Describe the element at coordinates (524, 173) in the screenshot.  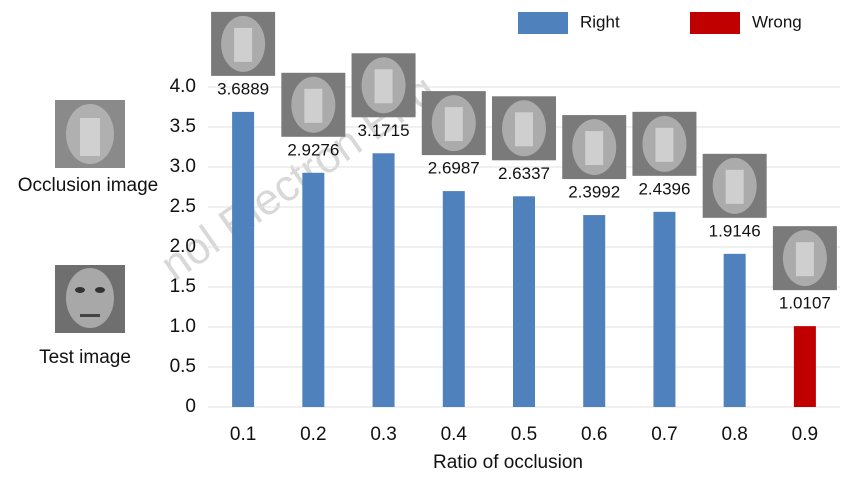
I see `data-label: 2.6337` at that location.